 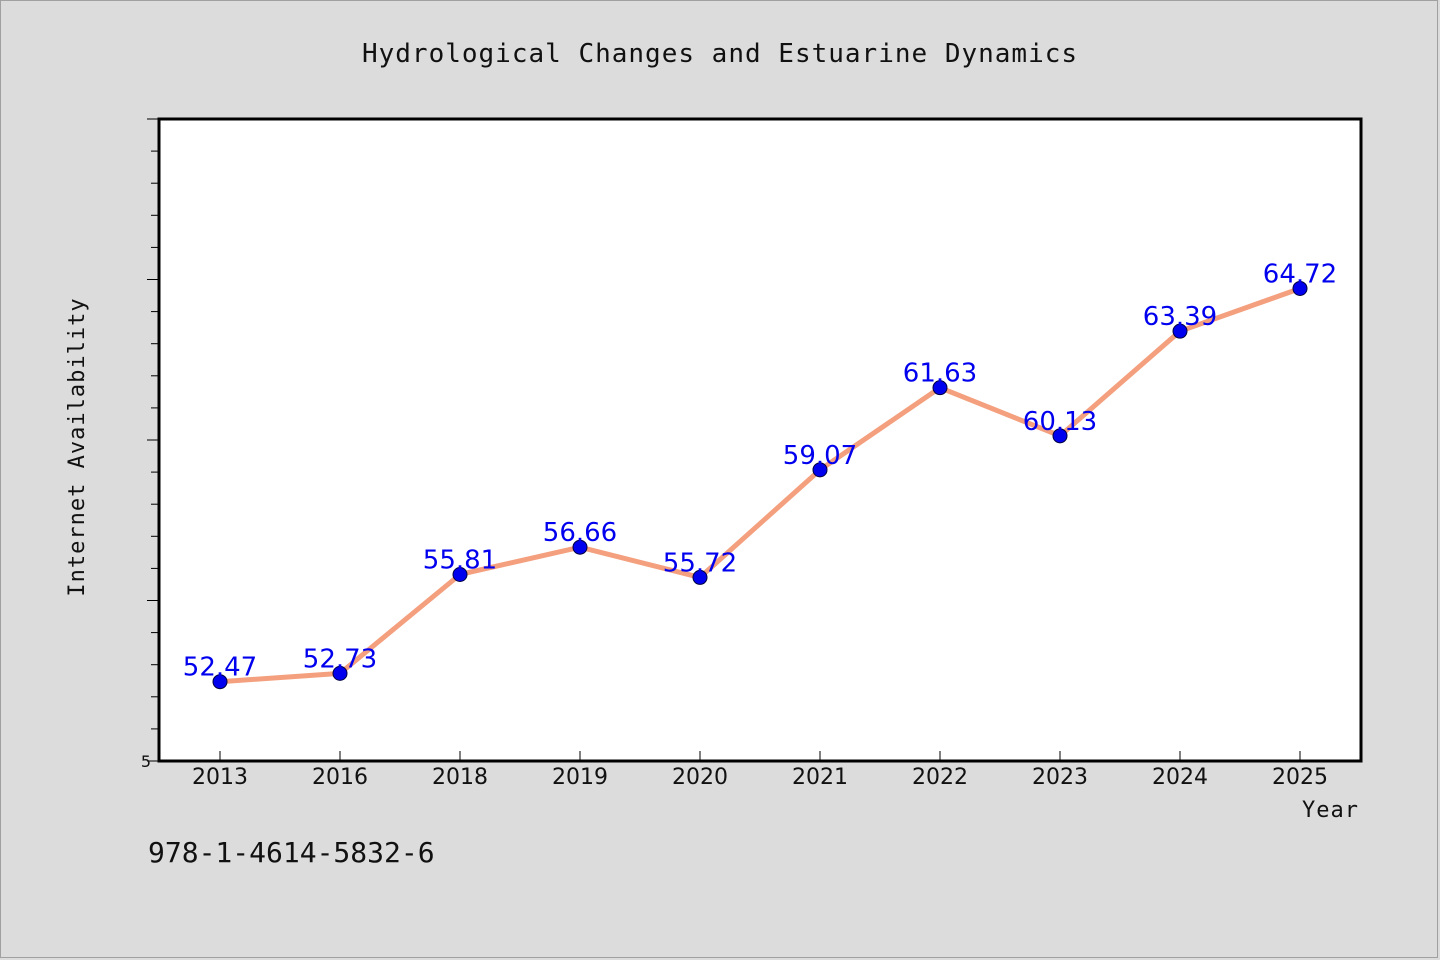 What do you see at coordinates (700, 777) in the screenshot?
I see `x-tick-label: 2020` at bounding box center [700, 777].